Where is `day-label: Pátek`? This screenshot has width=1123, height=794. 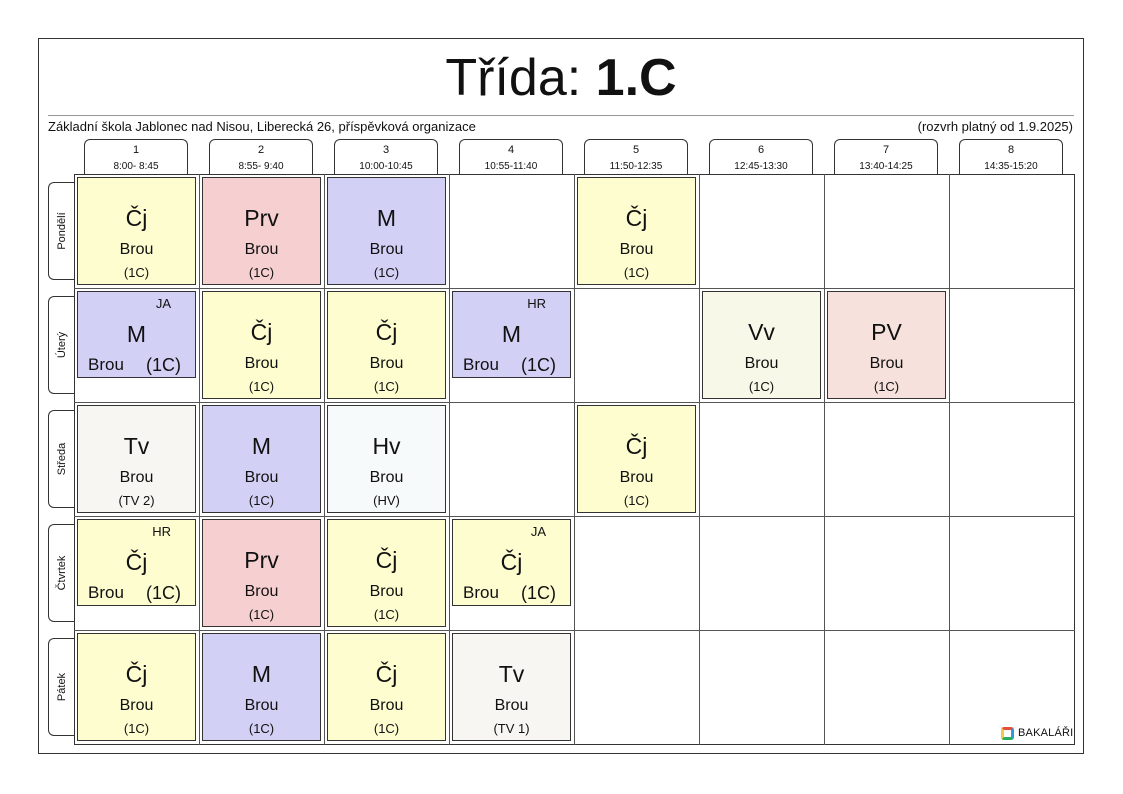
day-label: Pátek is located at coordinates (61, 687).